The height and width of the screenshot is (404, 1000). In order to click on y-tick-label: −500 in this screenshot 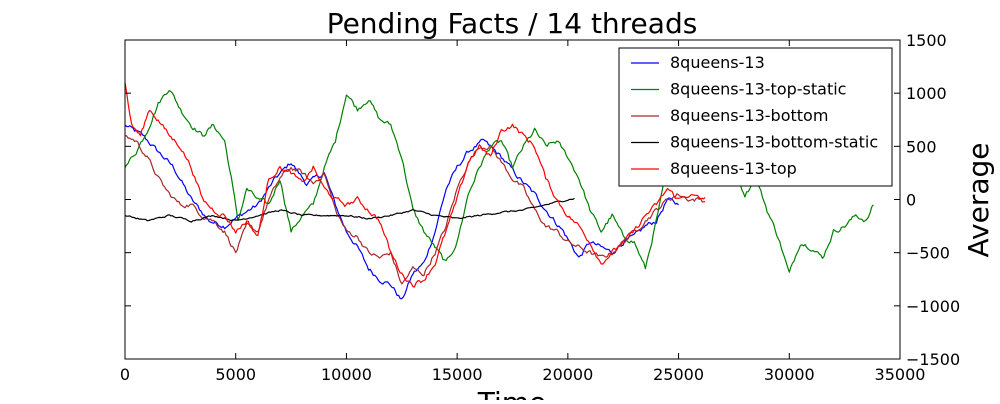, I will do `click(928, 253)`.